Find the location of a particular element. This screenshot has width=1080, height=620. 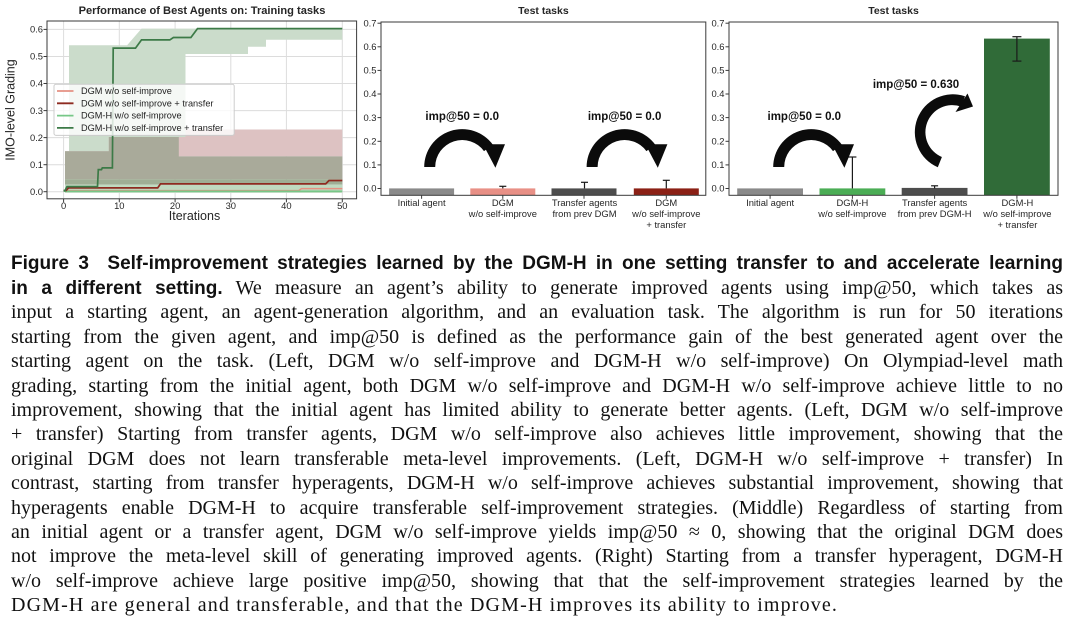

svg-text: 30 is located at coordinates (231, 205).